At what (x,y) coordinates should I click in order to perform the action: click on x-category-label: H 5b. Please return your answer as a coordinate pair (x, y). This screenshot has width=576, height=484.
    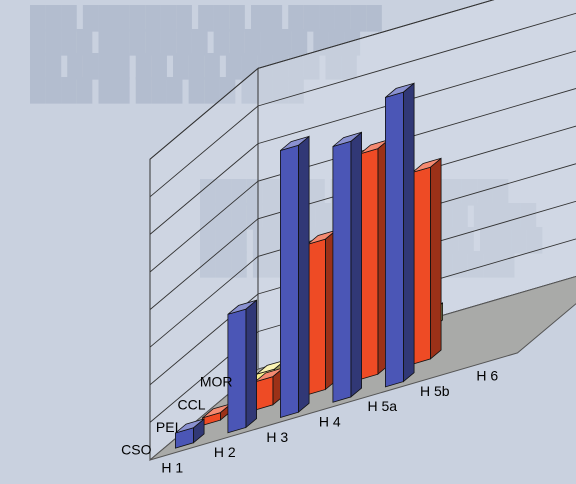
    Looking at the image, I should click on (435, 391).